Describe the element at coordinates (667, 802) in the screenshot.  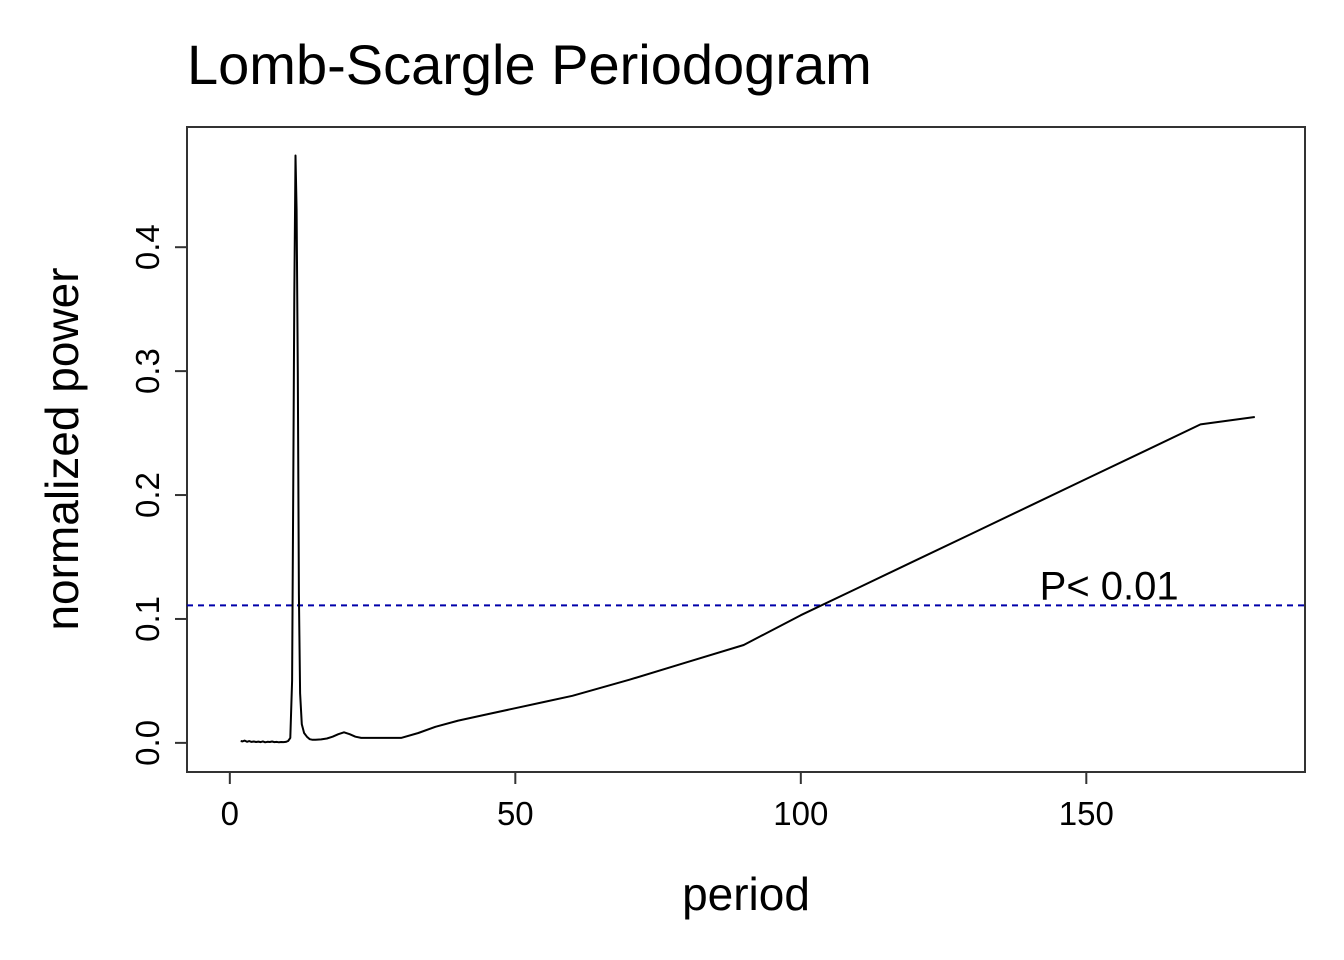
I see `x-axis: 0 50 100 150` at that location.